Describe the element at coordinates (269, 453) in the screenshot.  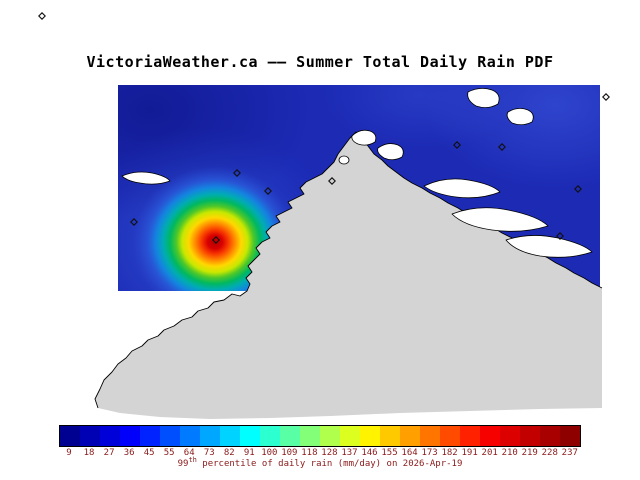
I see `colorbar-tick-label: 100` at that location.